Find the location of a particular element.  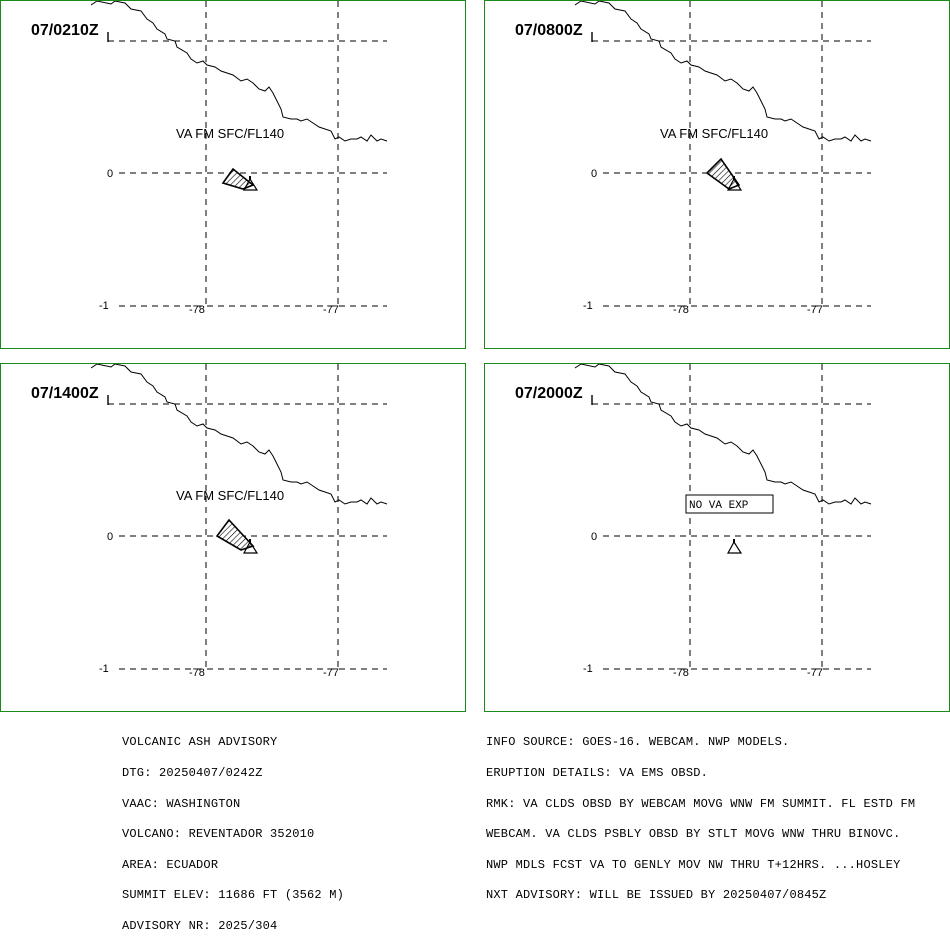

panel-time: 07/1400Z is located at coordinates (65, 393).